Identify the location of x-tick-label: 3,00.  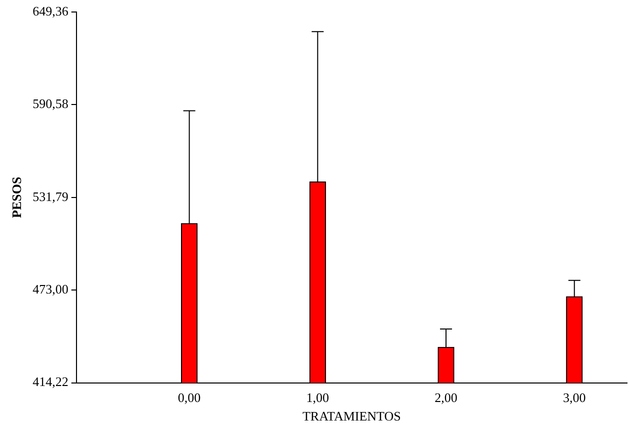
(574, 398).